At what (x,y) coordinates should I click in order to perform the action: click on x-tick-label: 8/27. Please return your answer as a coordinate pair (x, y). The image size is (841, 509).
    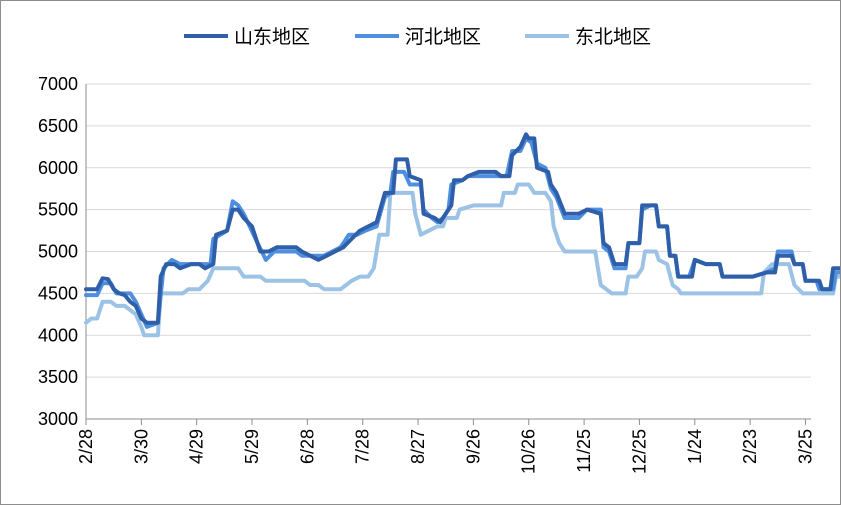
    Looking at the image, I should click on (418, 446).